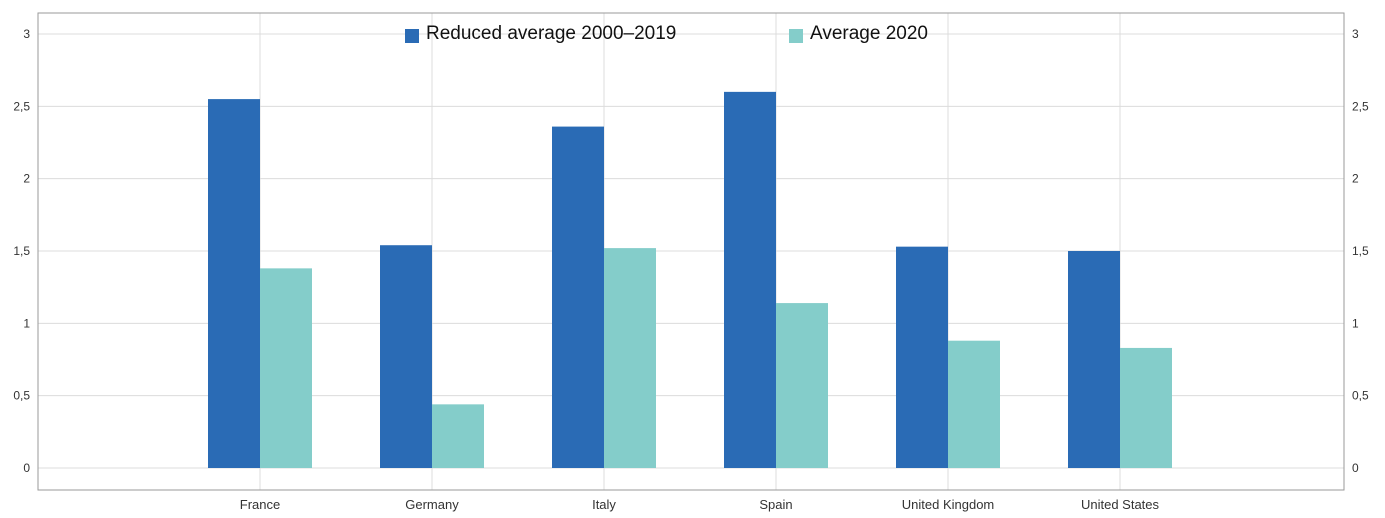 The image size is (1385, 518). I want to click on y-tick-label-right: 1,5, so click(1360, 251).